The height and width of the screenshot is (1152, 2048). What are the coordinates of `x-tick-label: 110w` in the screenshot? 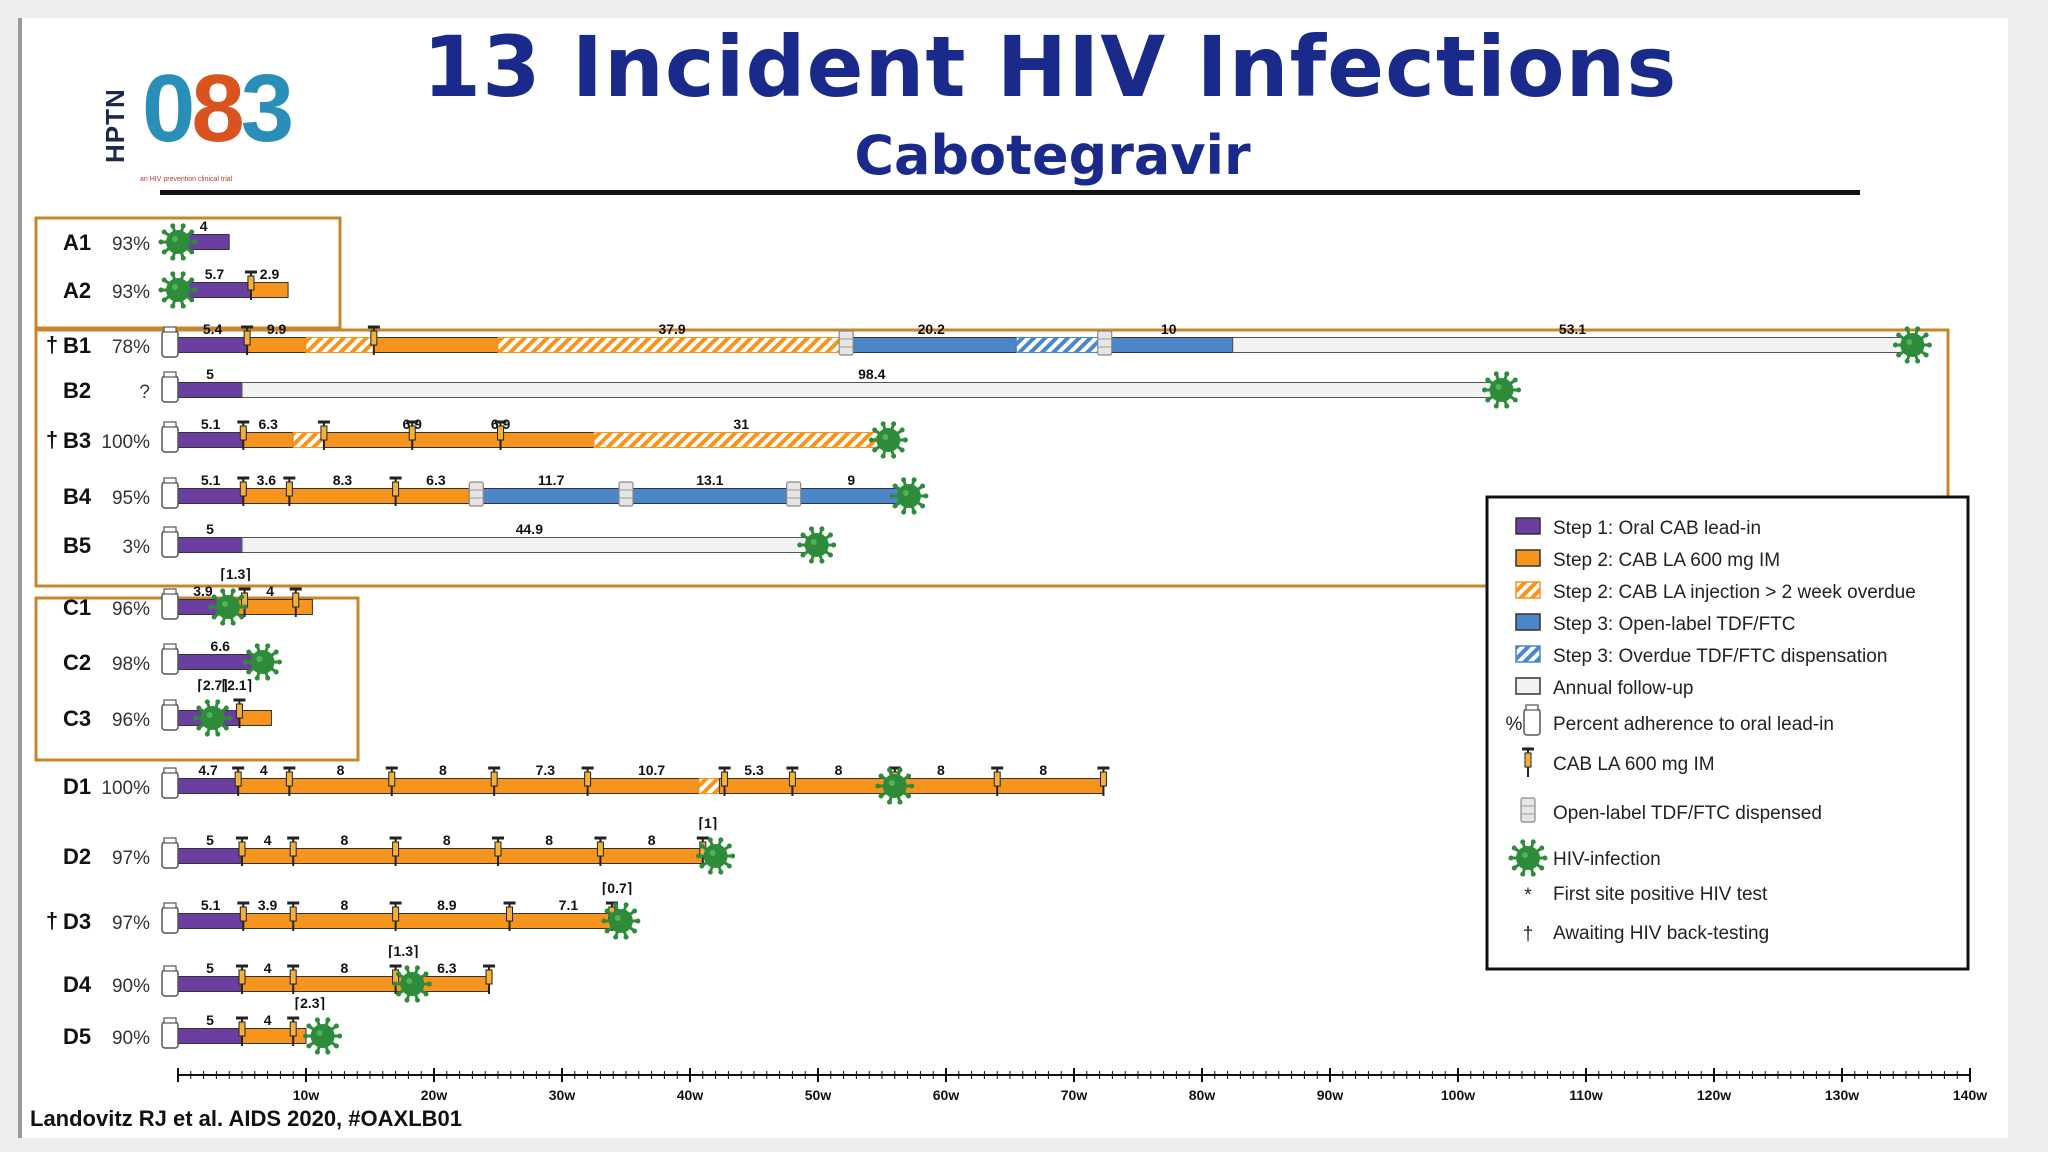 It's located at (1586, 1095).